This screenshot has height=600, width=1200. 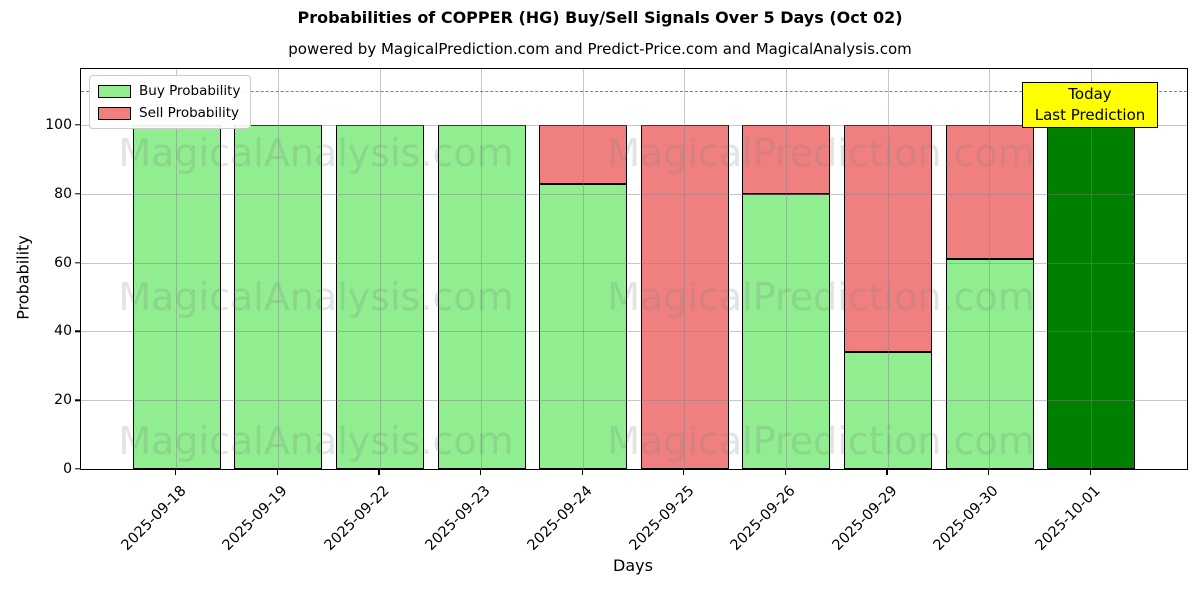 I want to click on dashed-reference-line, so click(x=634, y=91).